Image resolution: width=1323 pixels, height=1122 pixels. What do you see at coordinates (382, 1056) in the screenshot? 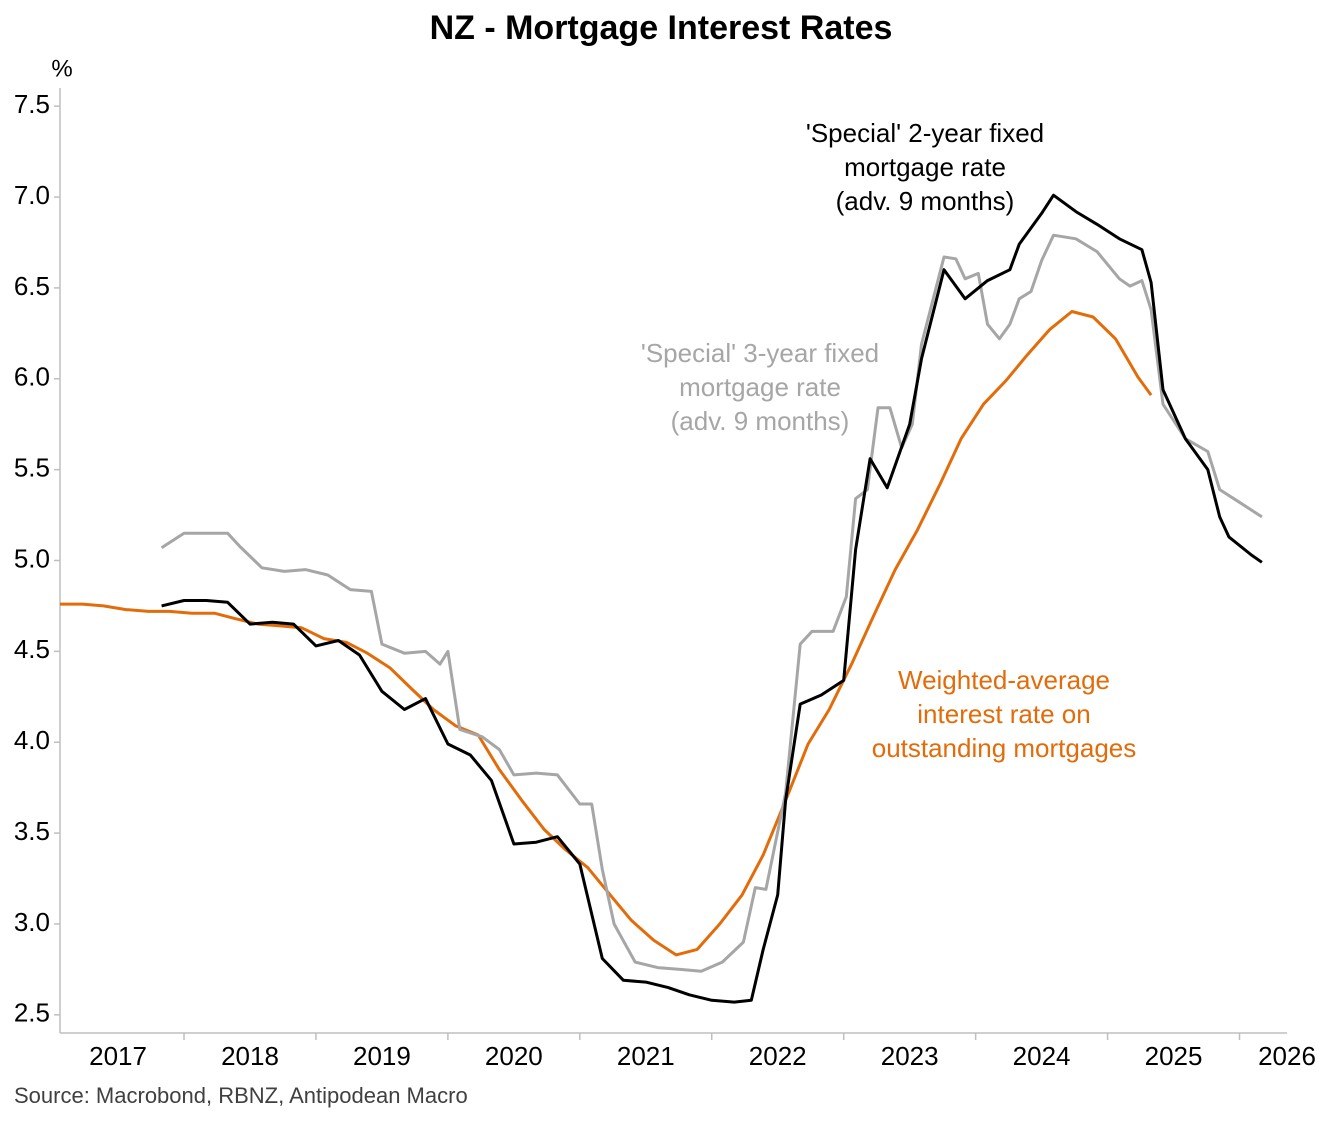
I see `x-tick-label: 2019` at bounding box center [382, 1056].